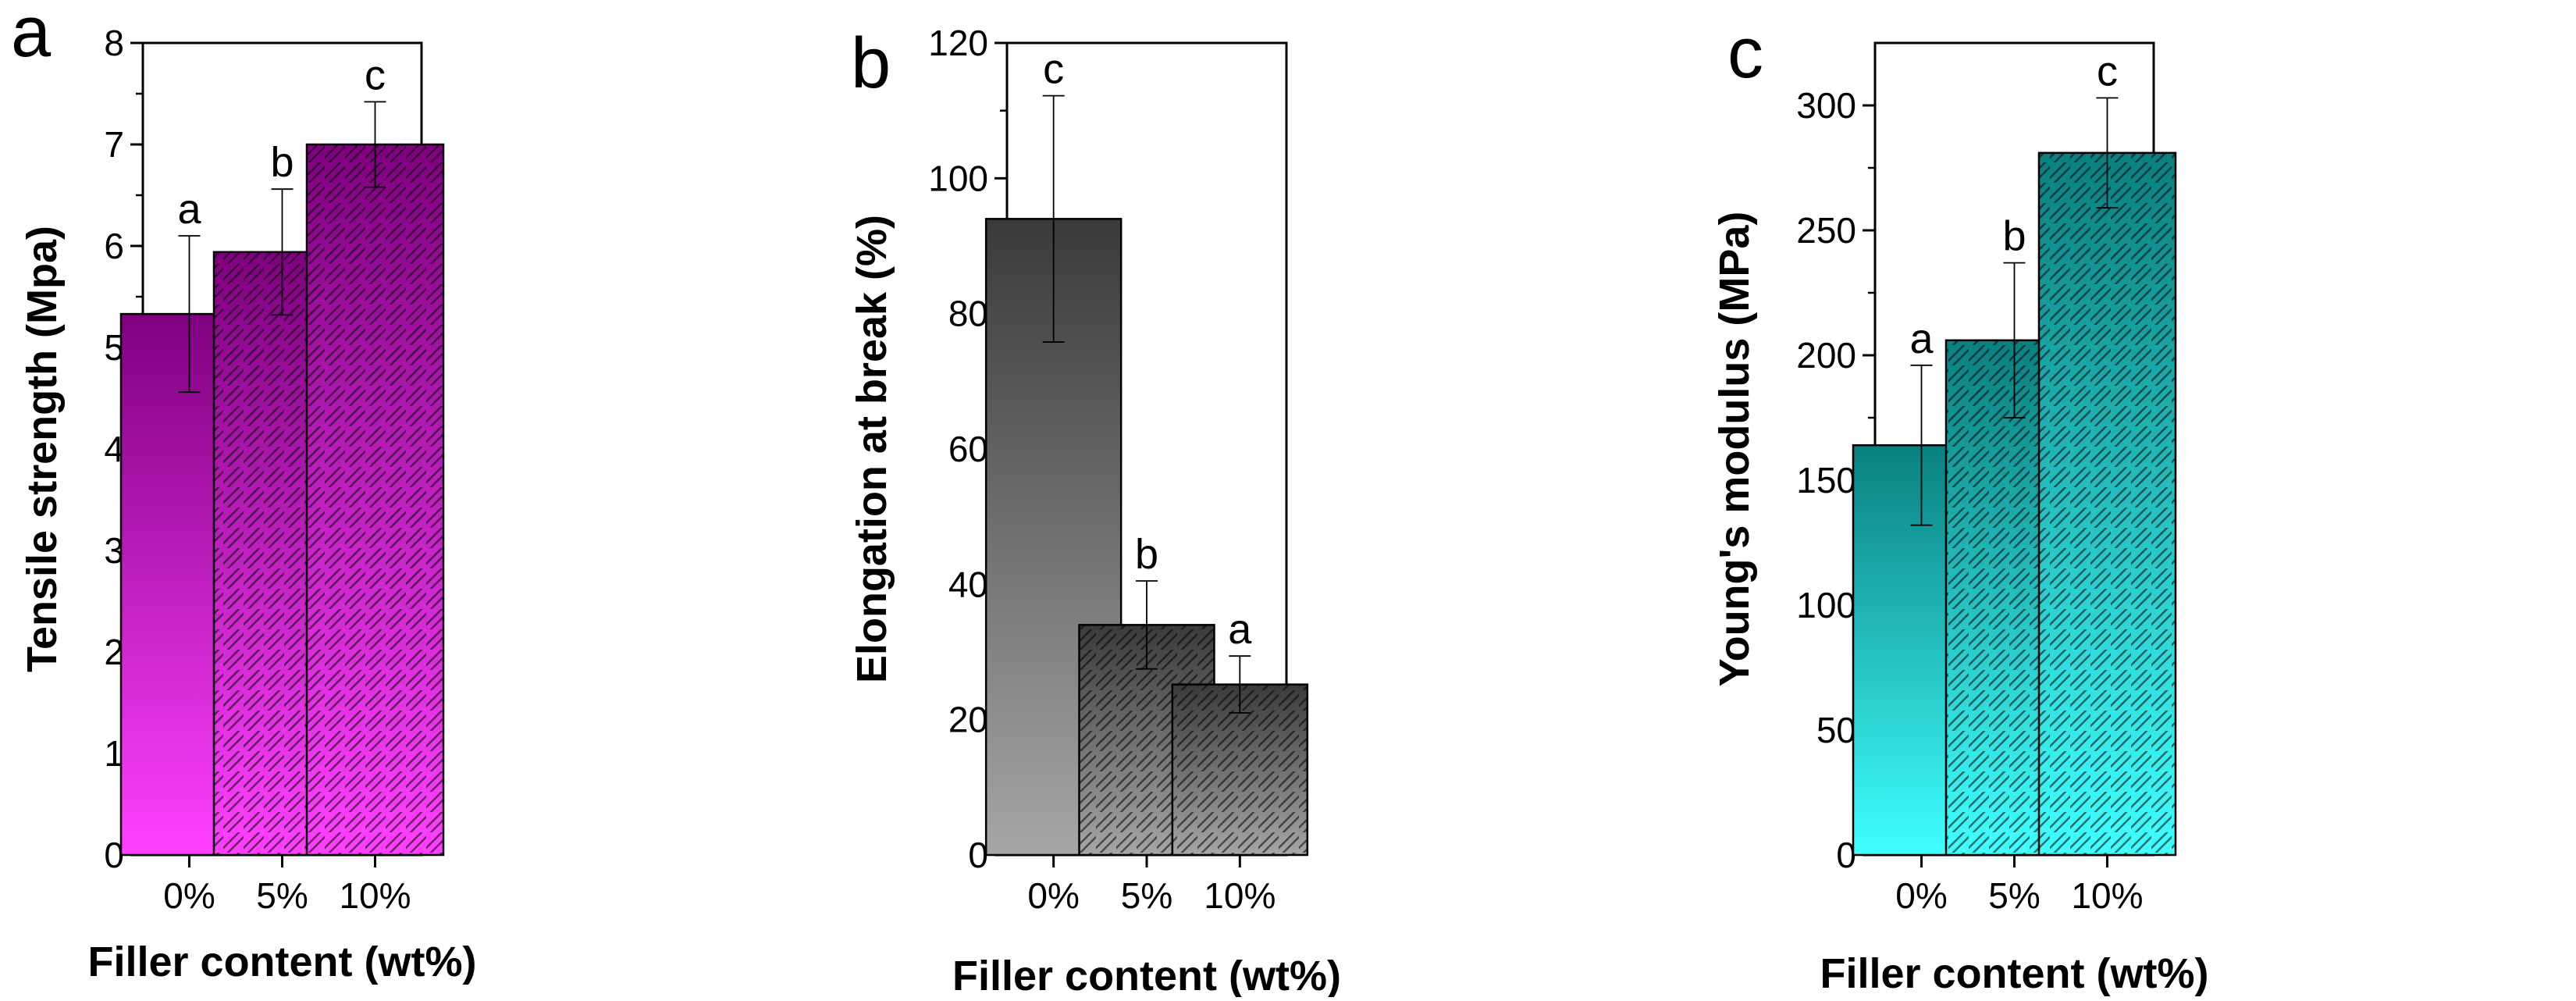  What do you see at coordinates (968, 314) in the screenshot?
I see `y-tick-label: 80` at bounding box center [968, 314].